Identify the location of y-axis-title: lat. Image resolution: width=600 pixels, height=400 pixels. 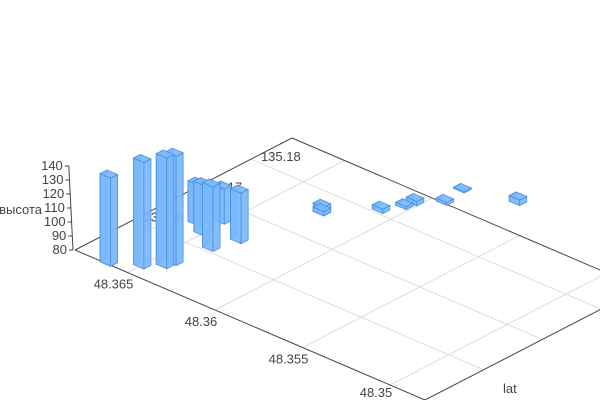
(510, 388).